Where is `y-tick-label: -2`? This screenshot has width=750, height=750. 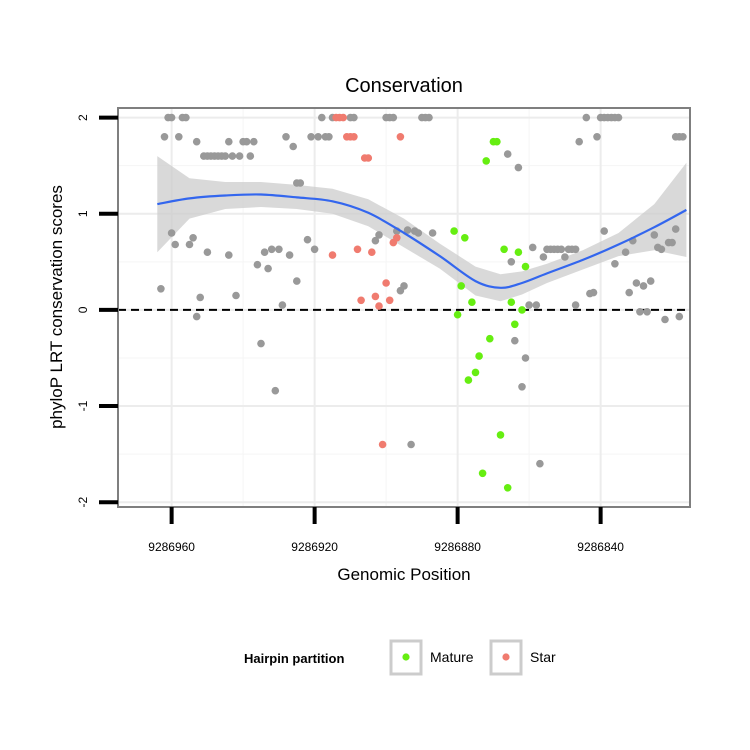
y-tick-label: -2 is located at coordinates (83, 502).